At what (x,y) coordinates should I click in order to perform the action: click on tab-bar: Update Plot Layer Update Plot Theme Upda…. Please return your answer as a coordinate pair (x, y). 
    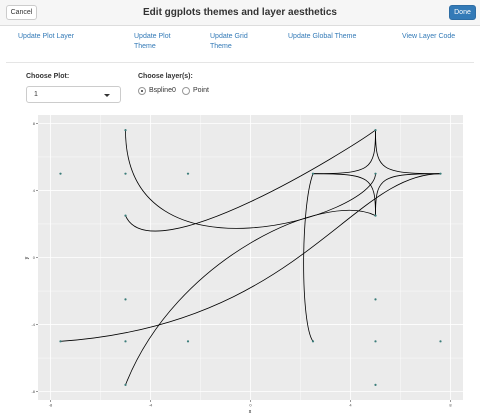
    Looking at the image, I should click on (240, 44).